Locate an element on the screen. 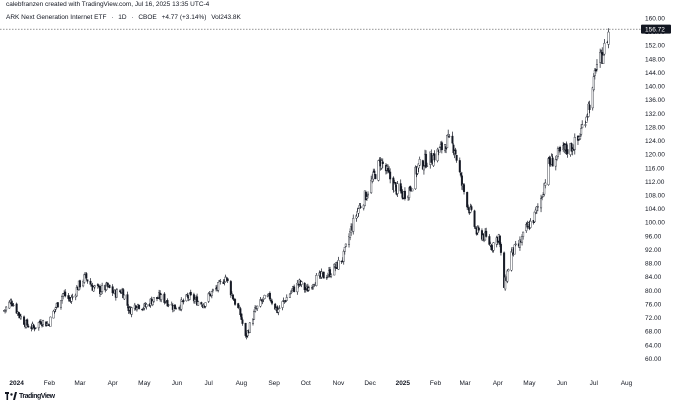  x-tick-label: Jul is located at coordinates (209, 383).